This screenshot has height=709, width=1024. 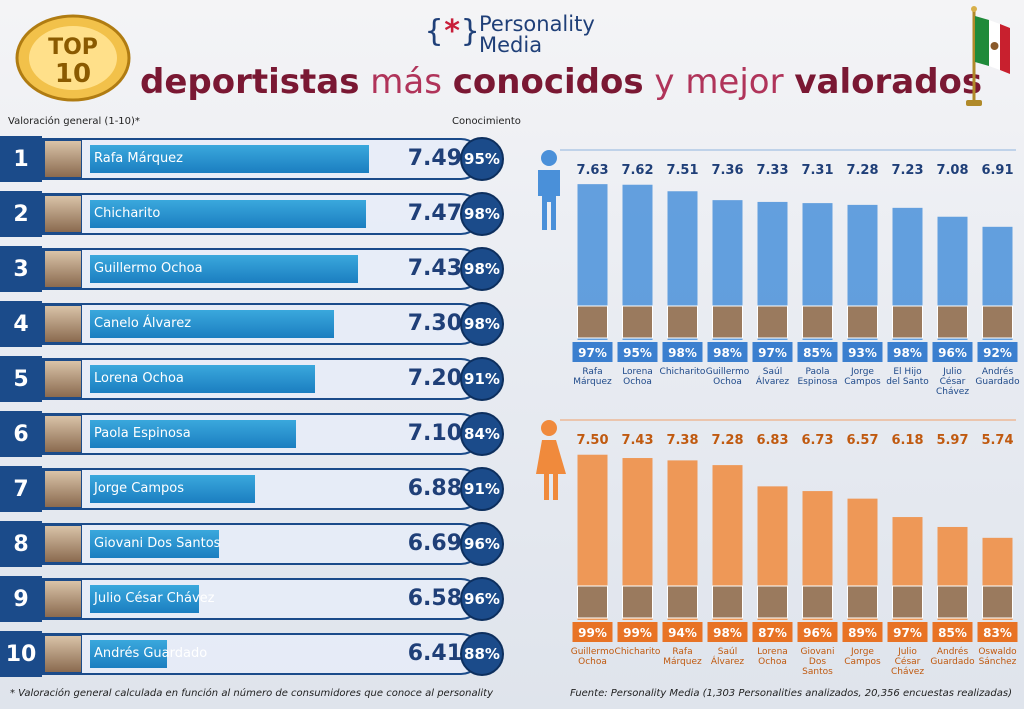 What do you see at coordinates (997, 652) in the screenshot?
I see `category-label: Oswaldo` at bounding box center [997, 652].